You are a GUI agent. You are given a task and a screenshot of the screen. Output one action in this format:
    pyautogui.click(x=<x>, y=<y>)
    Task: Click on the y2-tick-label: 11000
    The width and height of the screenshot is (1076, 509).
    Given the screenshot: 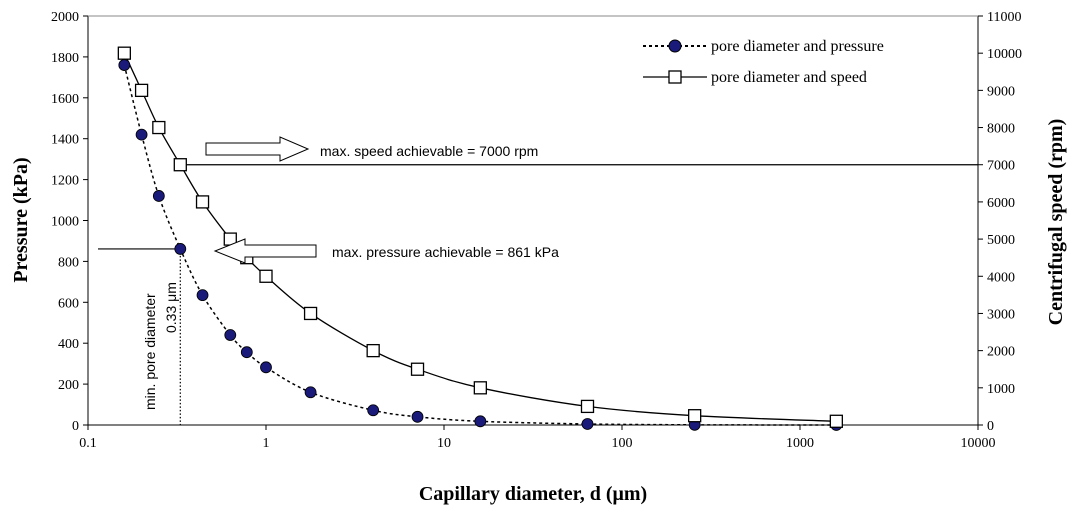 What is the action you would take?
    pyautogui.click(x=1004, y=17)
    